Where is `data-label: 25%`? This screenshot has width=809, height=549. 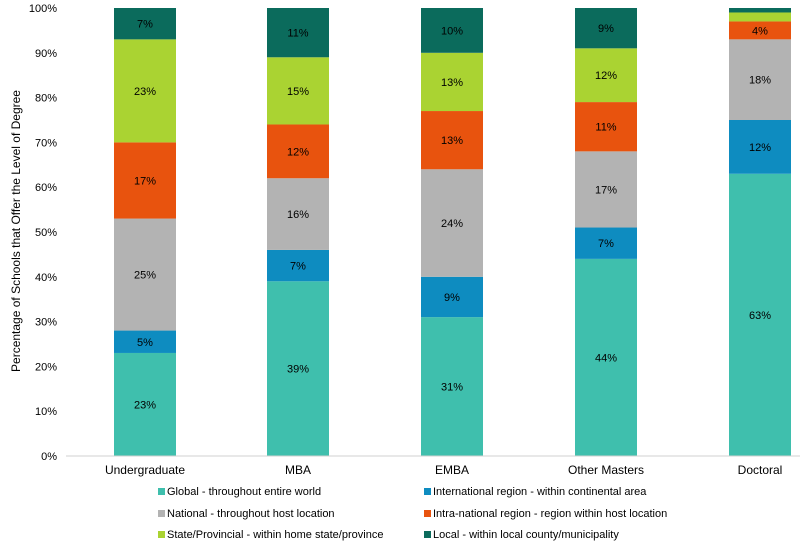 data-label: 25% is located at coordinates (145, 276).